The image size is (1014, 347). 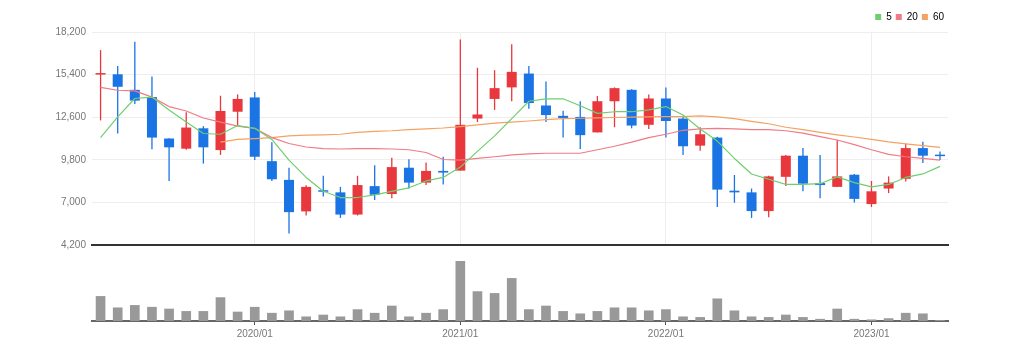 What do you see at coordinates (73, 202) in the screenshot?
I see `y-tick-label: 7,000` at bounding box center [73, 202].